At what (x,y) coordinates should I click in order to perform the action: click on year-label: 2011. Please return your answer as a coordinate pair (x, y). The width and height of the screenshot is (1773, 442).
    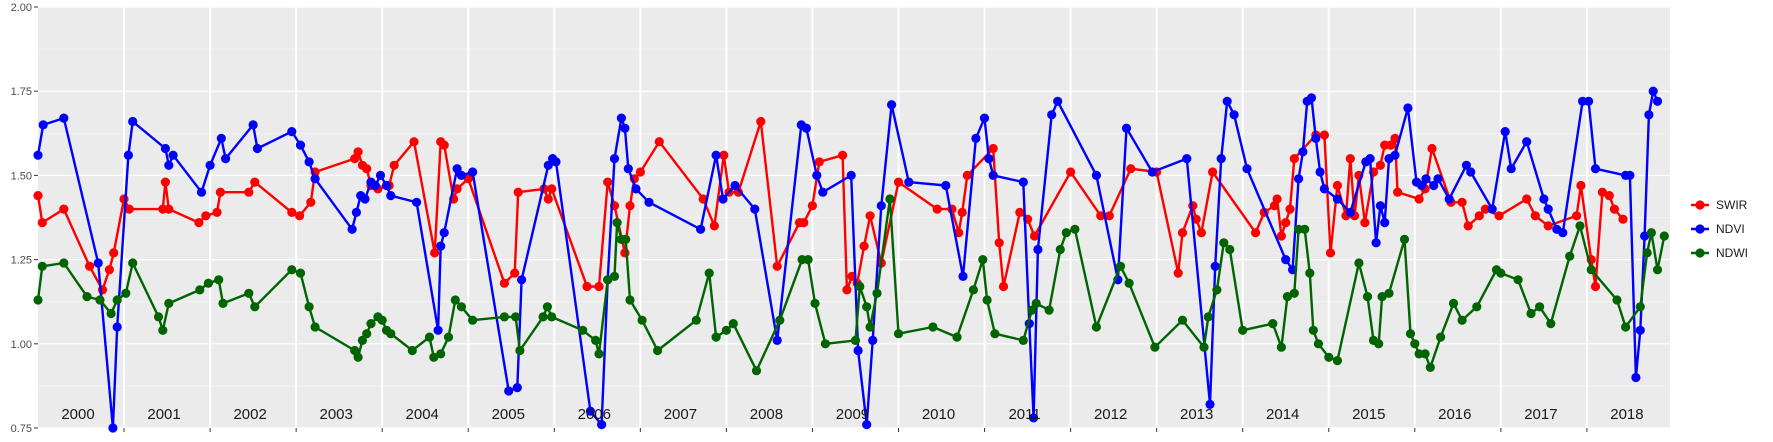
    Looking at the image, I should click on (1024, 414).